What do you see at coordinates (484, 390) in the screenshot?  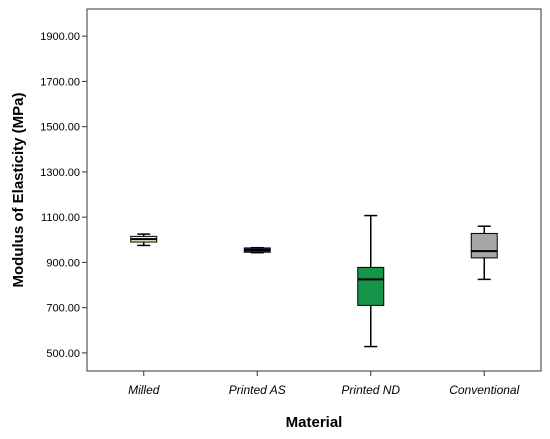 I see `x-tick-label: Conventional` at bounding box center [484, 390].